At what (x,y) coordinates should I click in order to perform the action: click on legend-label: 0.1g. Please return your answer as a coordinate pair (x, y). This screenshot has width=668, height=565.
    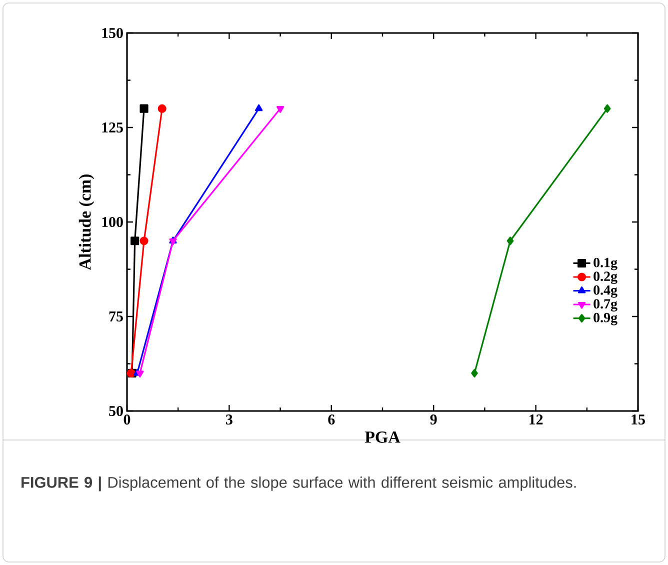
    Looking at the image, I should click on (606, 264).